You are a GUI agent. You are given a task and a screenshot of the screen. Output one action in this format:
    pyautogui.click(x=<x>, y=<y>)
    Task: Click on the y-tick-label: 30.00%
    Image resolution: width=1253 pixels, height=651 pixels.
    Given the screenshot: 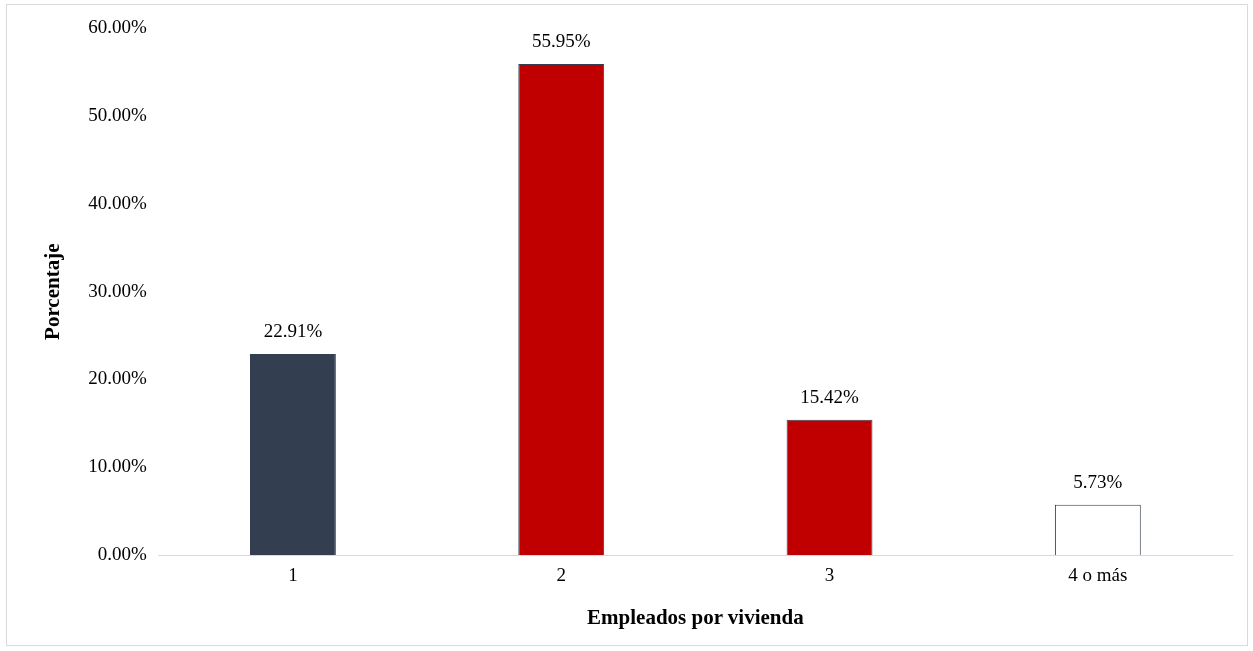 What is the action you would take?
    pyautogui.click(x=117, y=290)
    